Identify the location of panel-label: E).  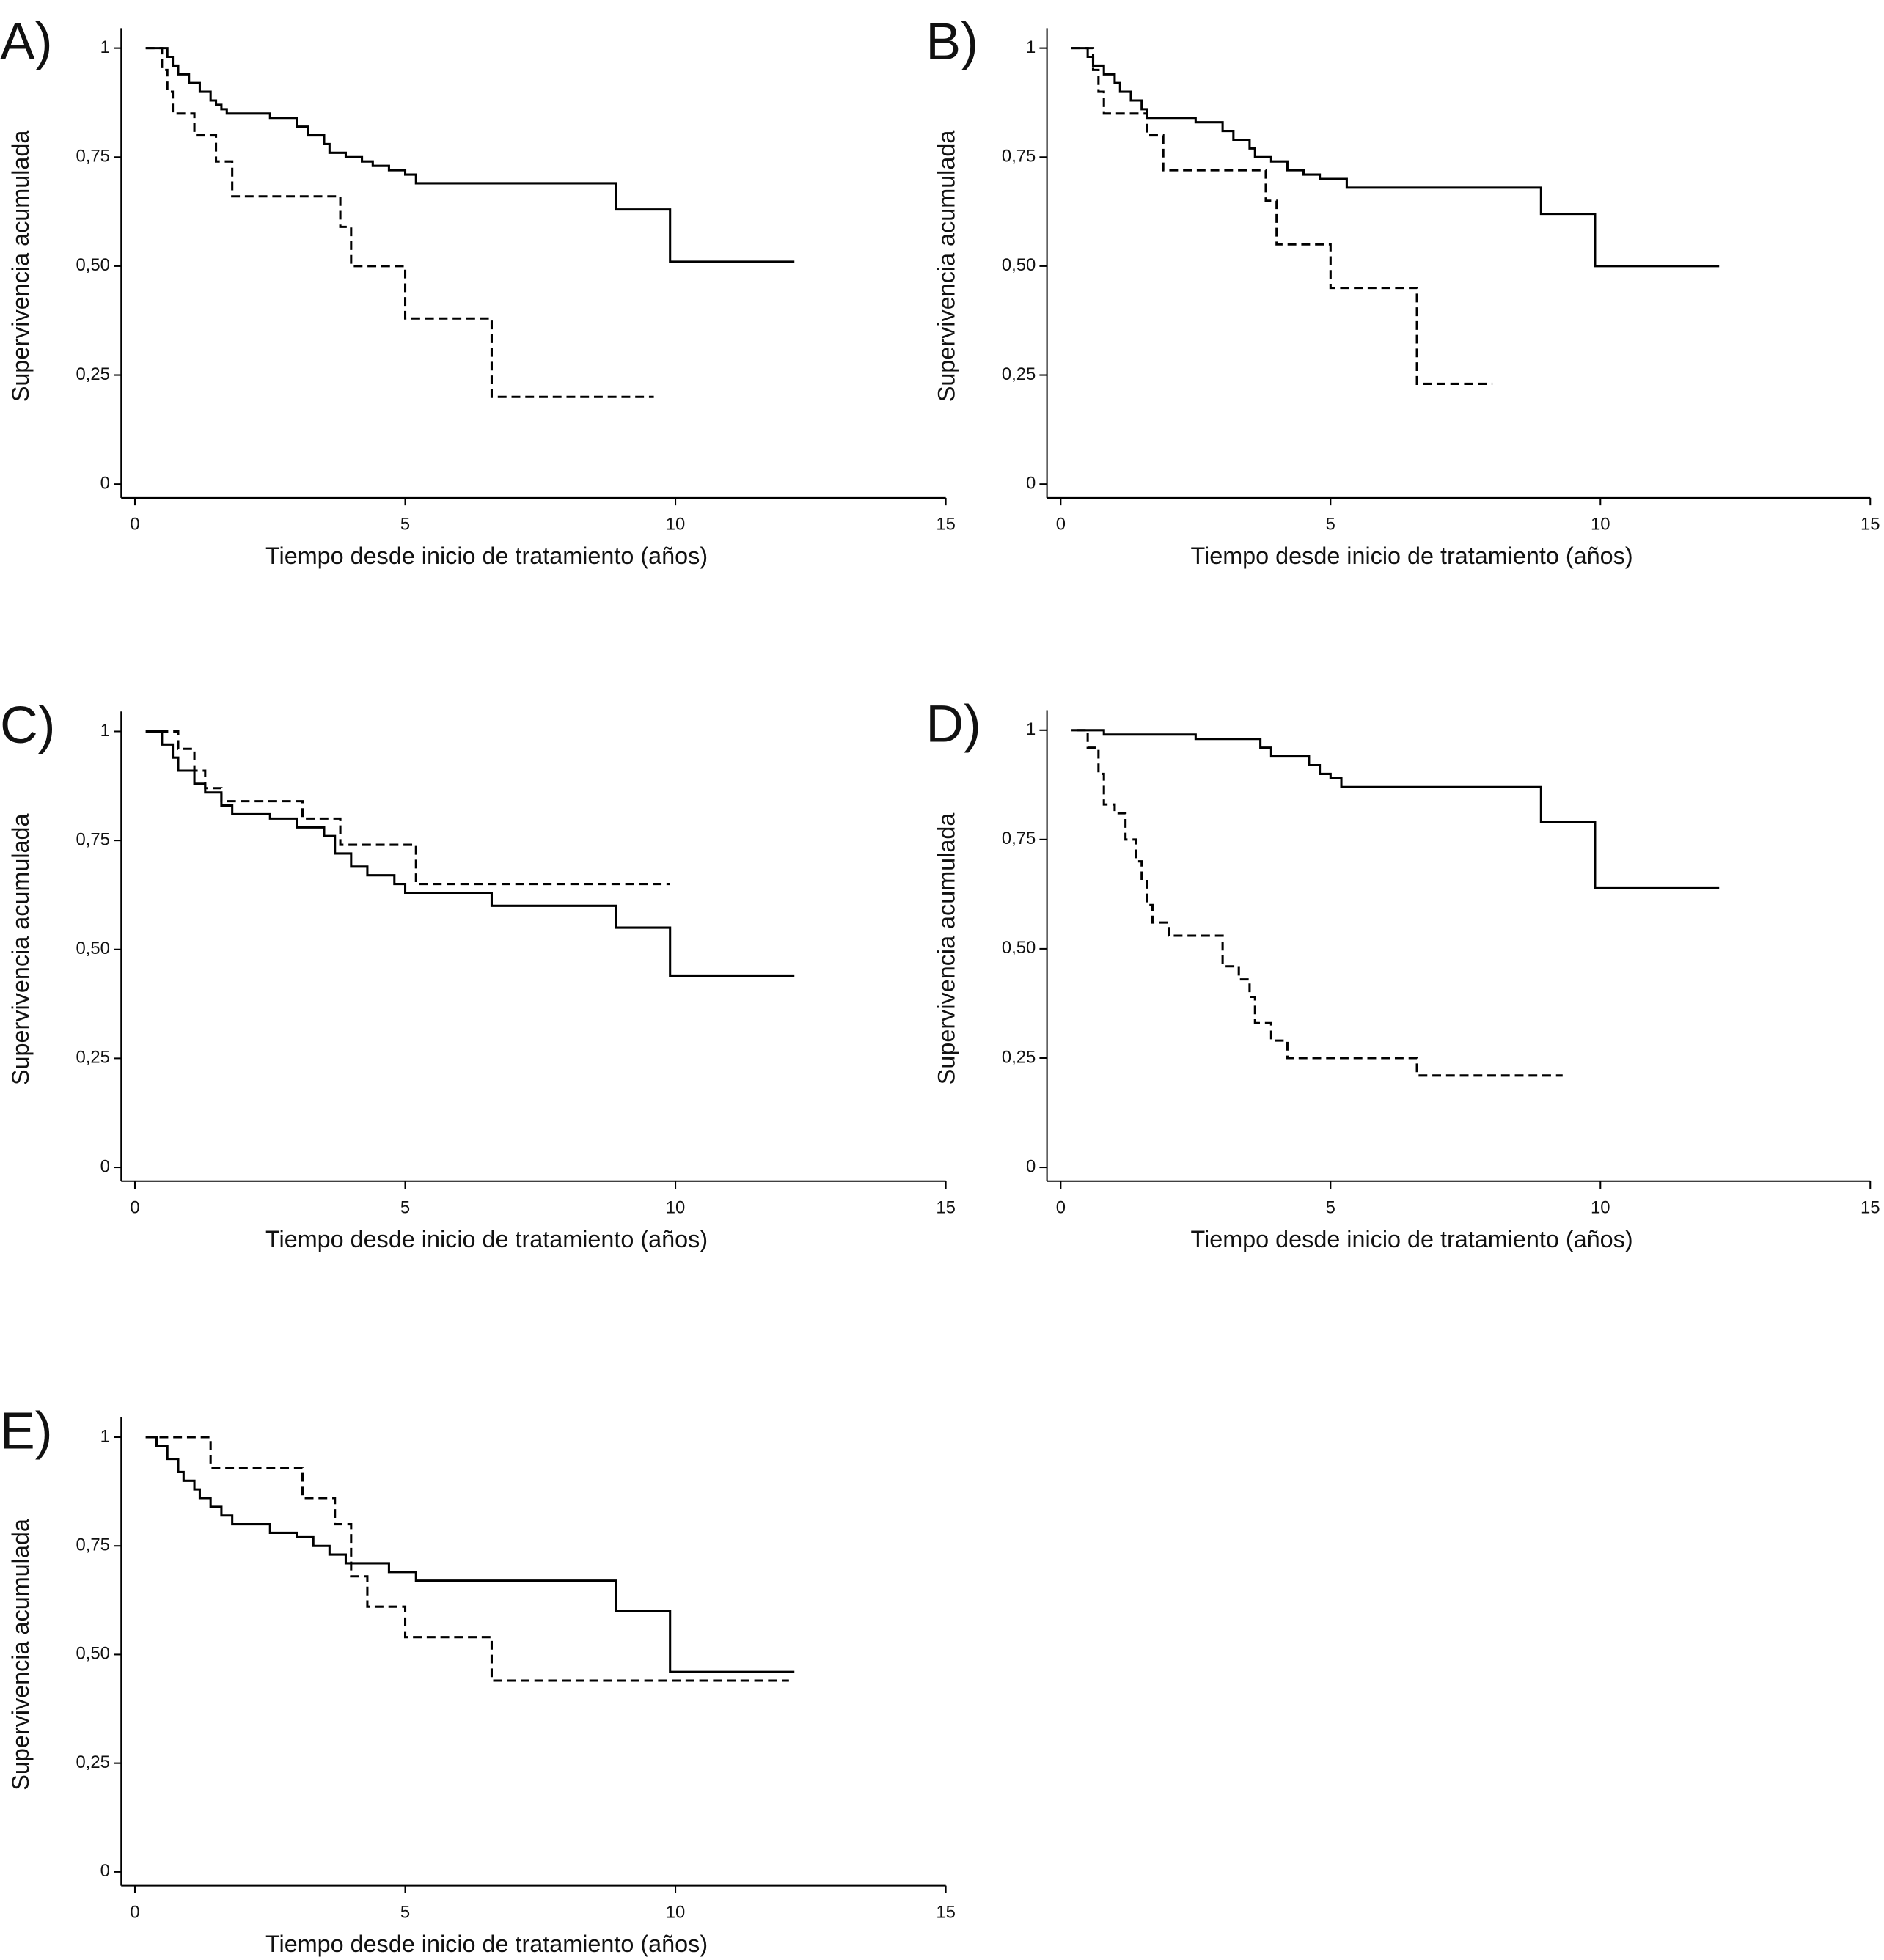
(26, 1431).